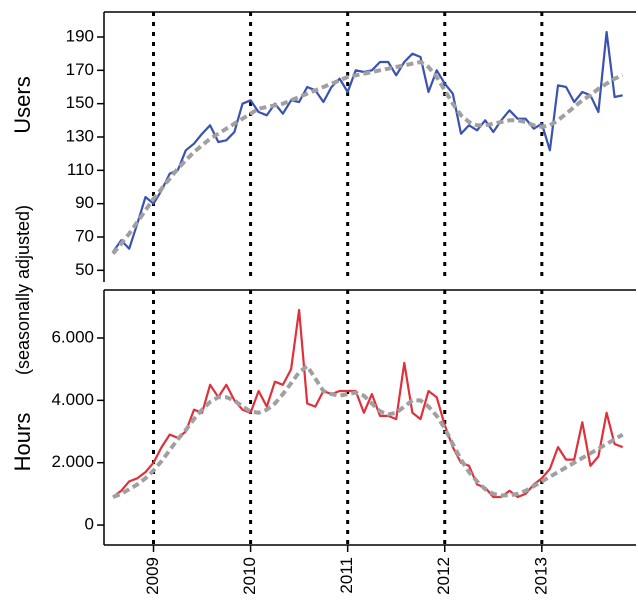  Describe the element at coordinates (80, 69) in the screenshot. I see `y-tick-label: 170` at that location.